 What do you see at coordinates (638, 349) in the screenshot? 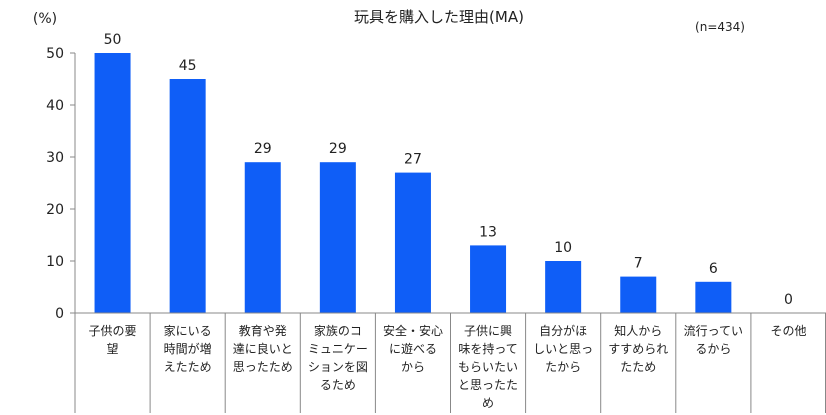
I see `x-category-label: すすめられ` at bounding box center [638, 349].